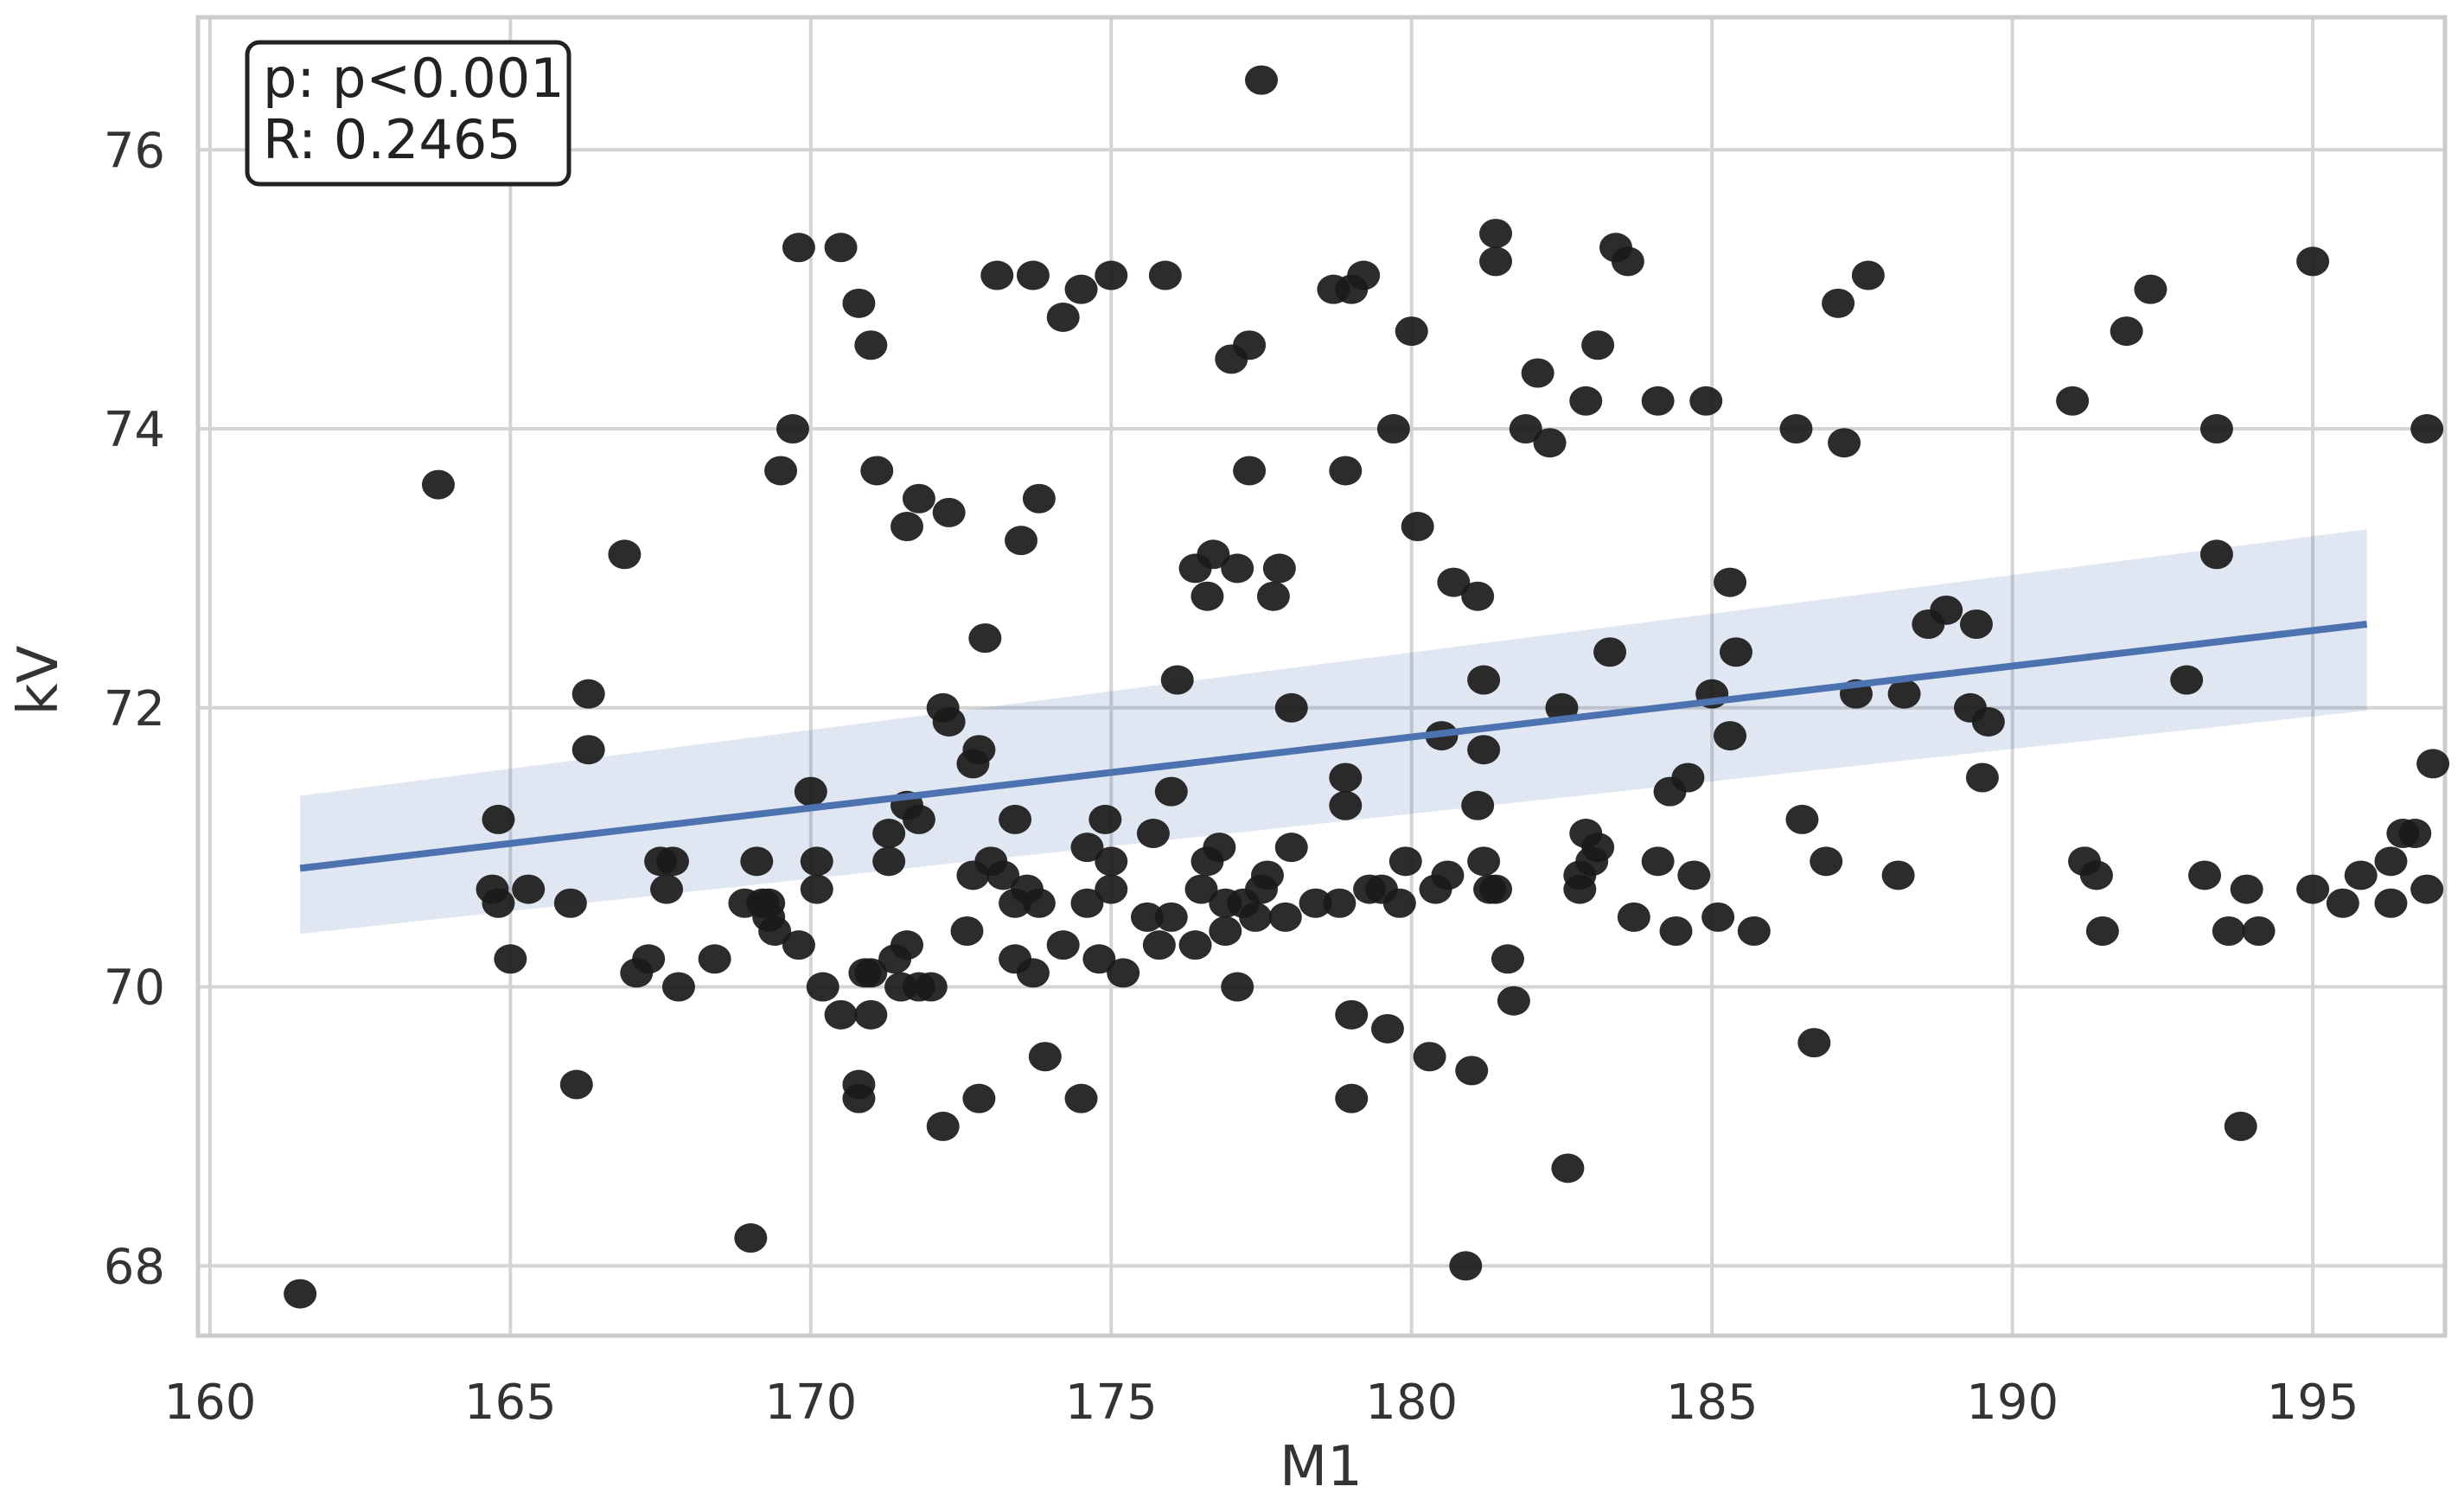 The width and height of the screenshot is (2464, 1512). What do you see at coordinates (408, 113) in the screenshot?
I see `stats-annotation: p: p<0.001 R: 0.2465` at bounding box center [408, 113].